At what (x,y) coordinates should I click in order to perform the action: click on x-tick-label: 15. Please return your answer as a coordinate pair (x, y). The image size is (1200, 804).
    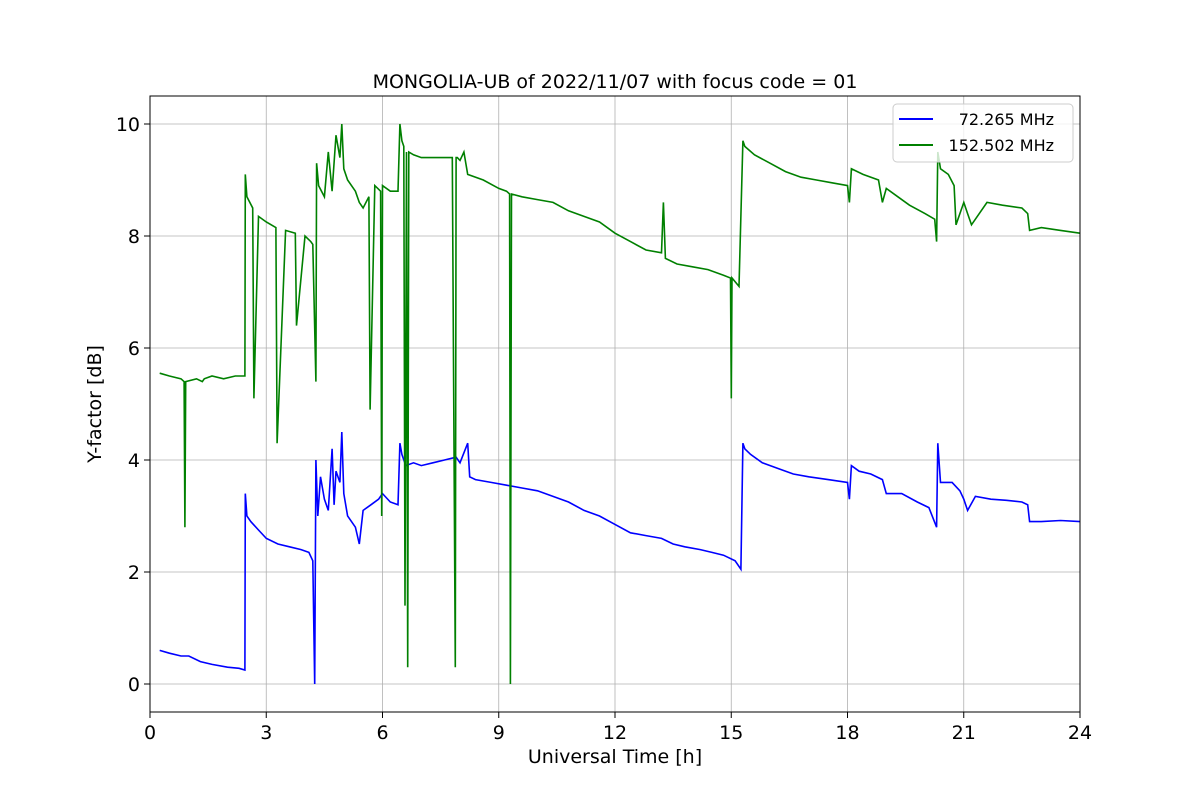
    Looking at the image, I should click on (731, 733).